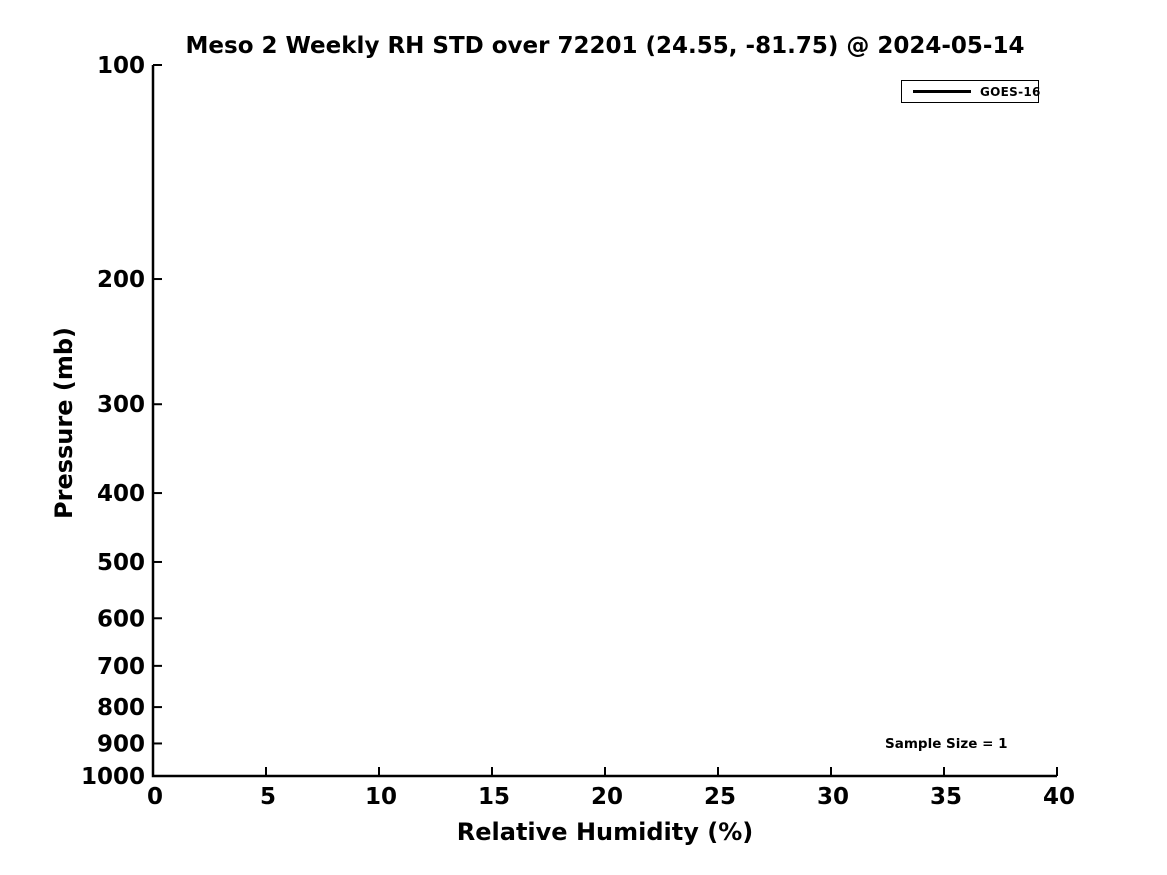 This screenshot has width=1167, height=875. Describe the element at coordinates (121, 619) in the screenshot. I see `y-tick-label: 600` at that location.